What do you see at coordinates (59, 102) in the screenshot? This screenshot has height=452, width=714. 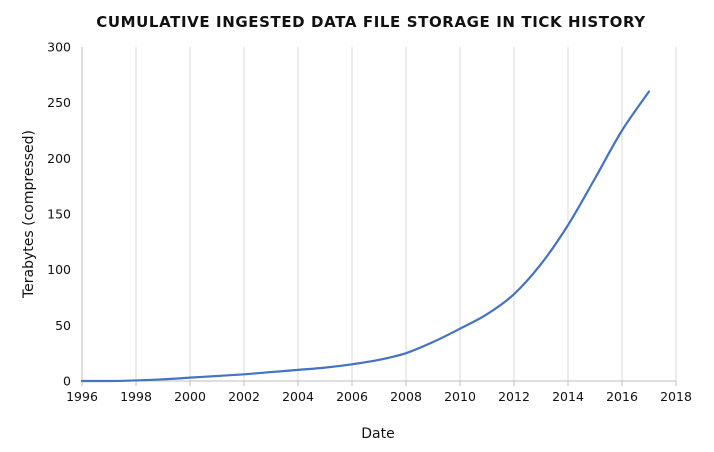 I see `y-tick-label: 250` at bounding box center [59, 102].